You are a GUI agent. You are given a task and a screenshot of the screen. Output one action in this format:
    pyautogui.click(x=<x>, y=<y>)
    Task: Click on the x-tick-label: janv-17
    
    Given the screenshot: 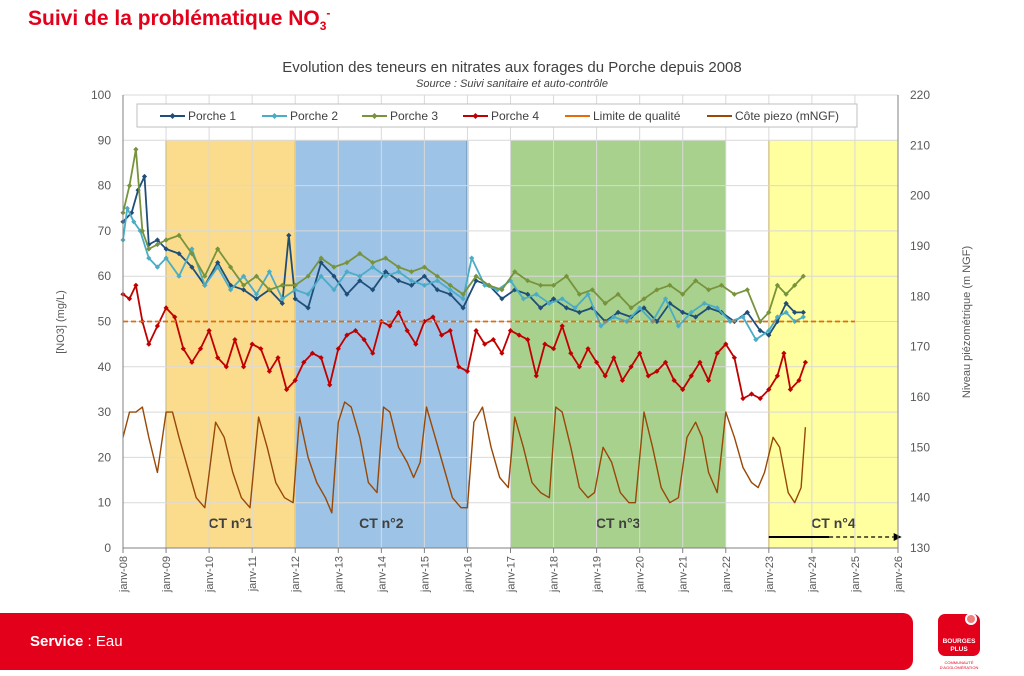 What is the action you would take?
    pyautogui.click(x=512, y=574)
    